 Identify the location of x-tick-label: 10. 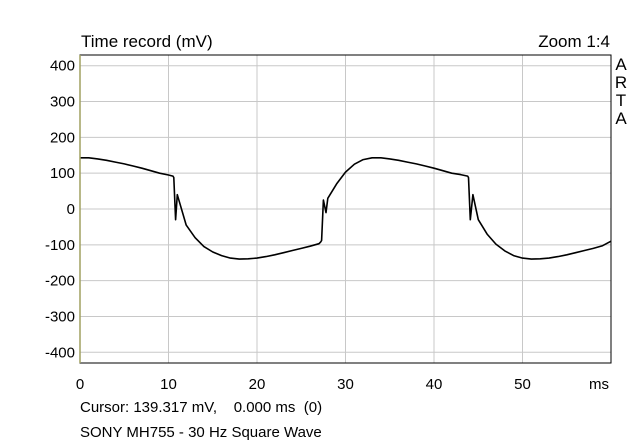
(168, 384).